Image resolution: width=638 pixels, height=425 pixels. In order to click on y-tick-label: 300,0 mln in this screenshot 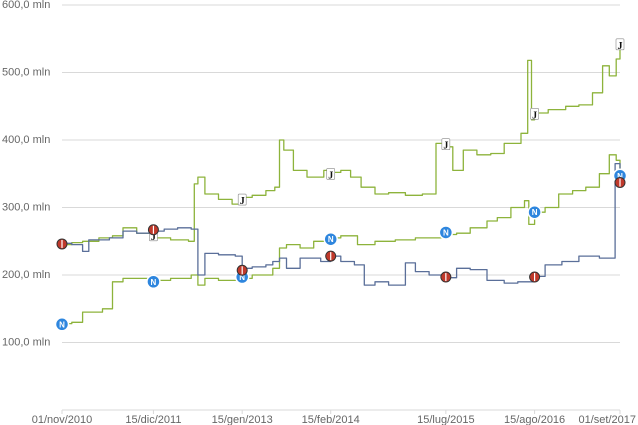, I will do `click(26, 208)`.